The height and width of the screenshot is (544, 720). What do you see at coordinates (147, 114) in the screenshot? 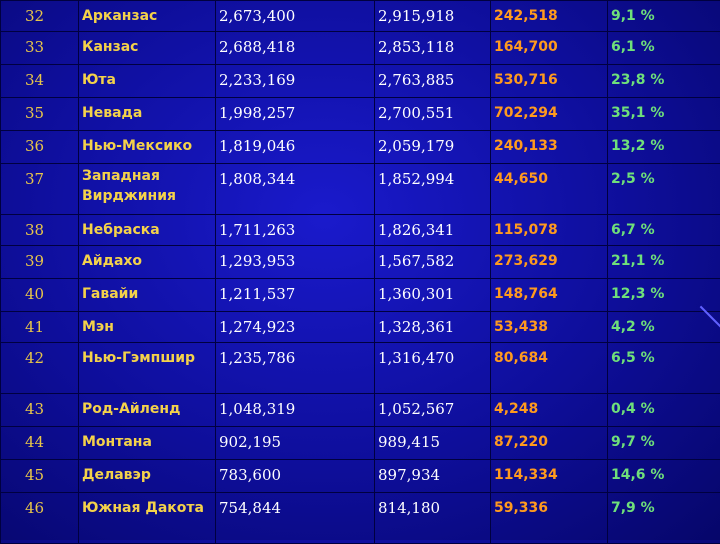
I see `state-cell: Невада` at bounding box center [147, 114].